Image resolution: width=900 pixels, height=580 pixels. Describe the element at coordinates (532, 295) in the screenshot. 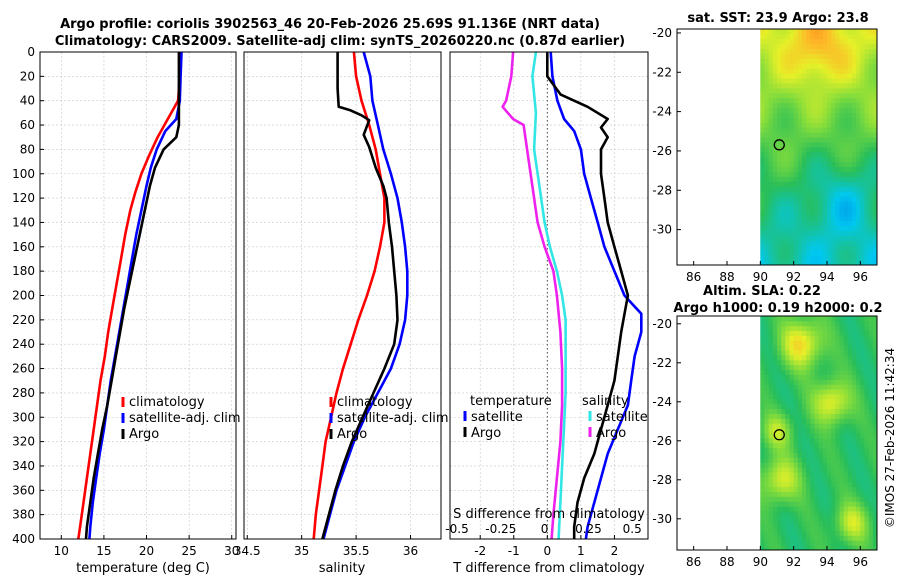

I see `series-line-s-argo` at that location.